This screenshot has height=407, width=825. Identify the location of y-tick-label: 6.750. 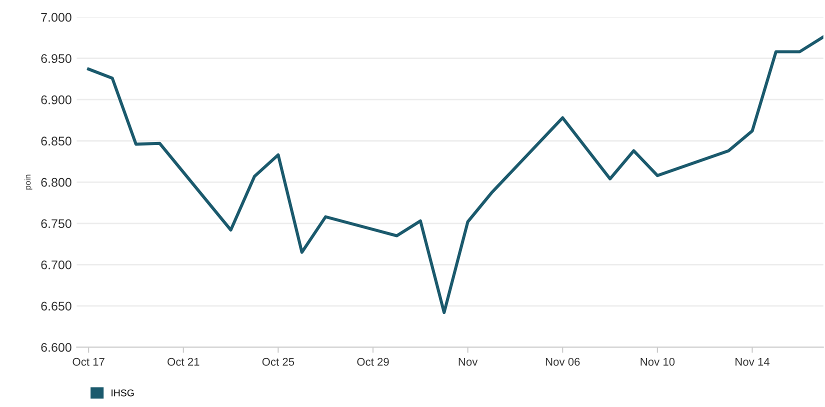
(56, 223).